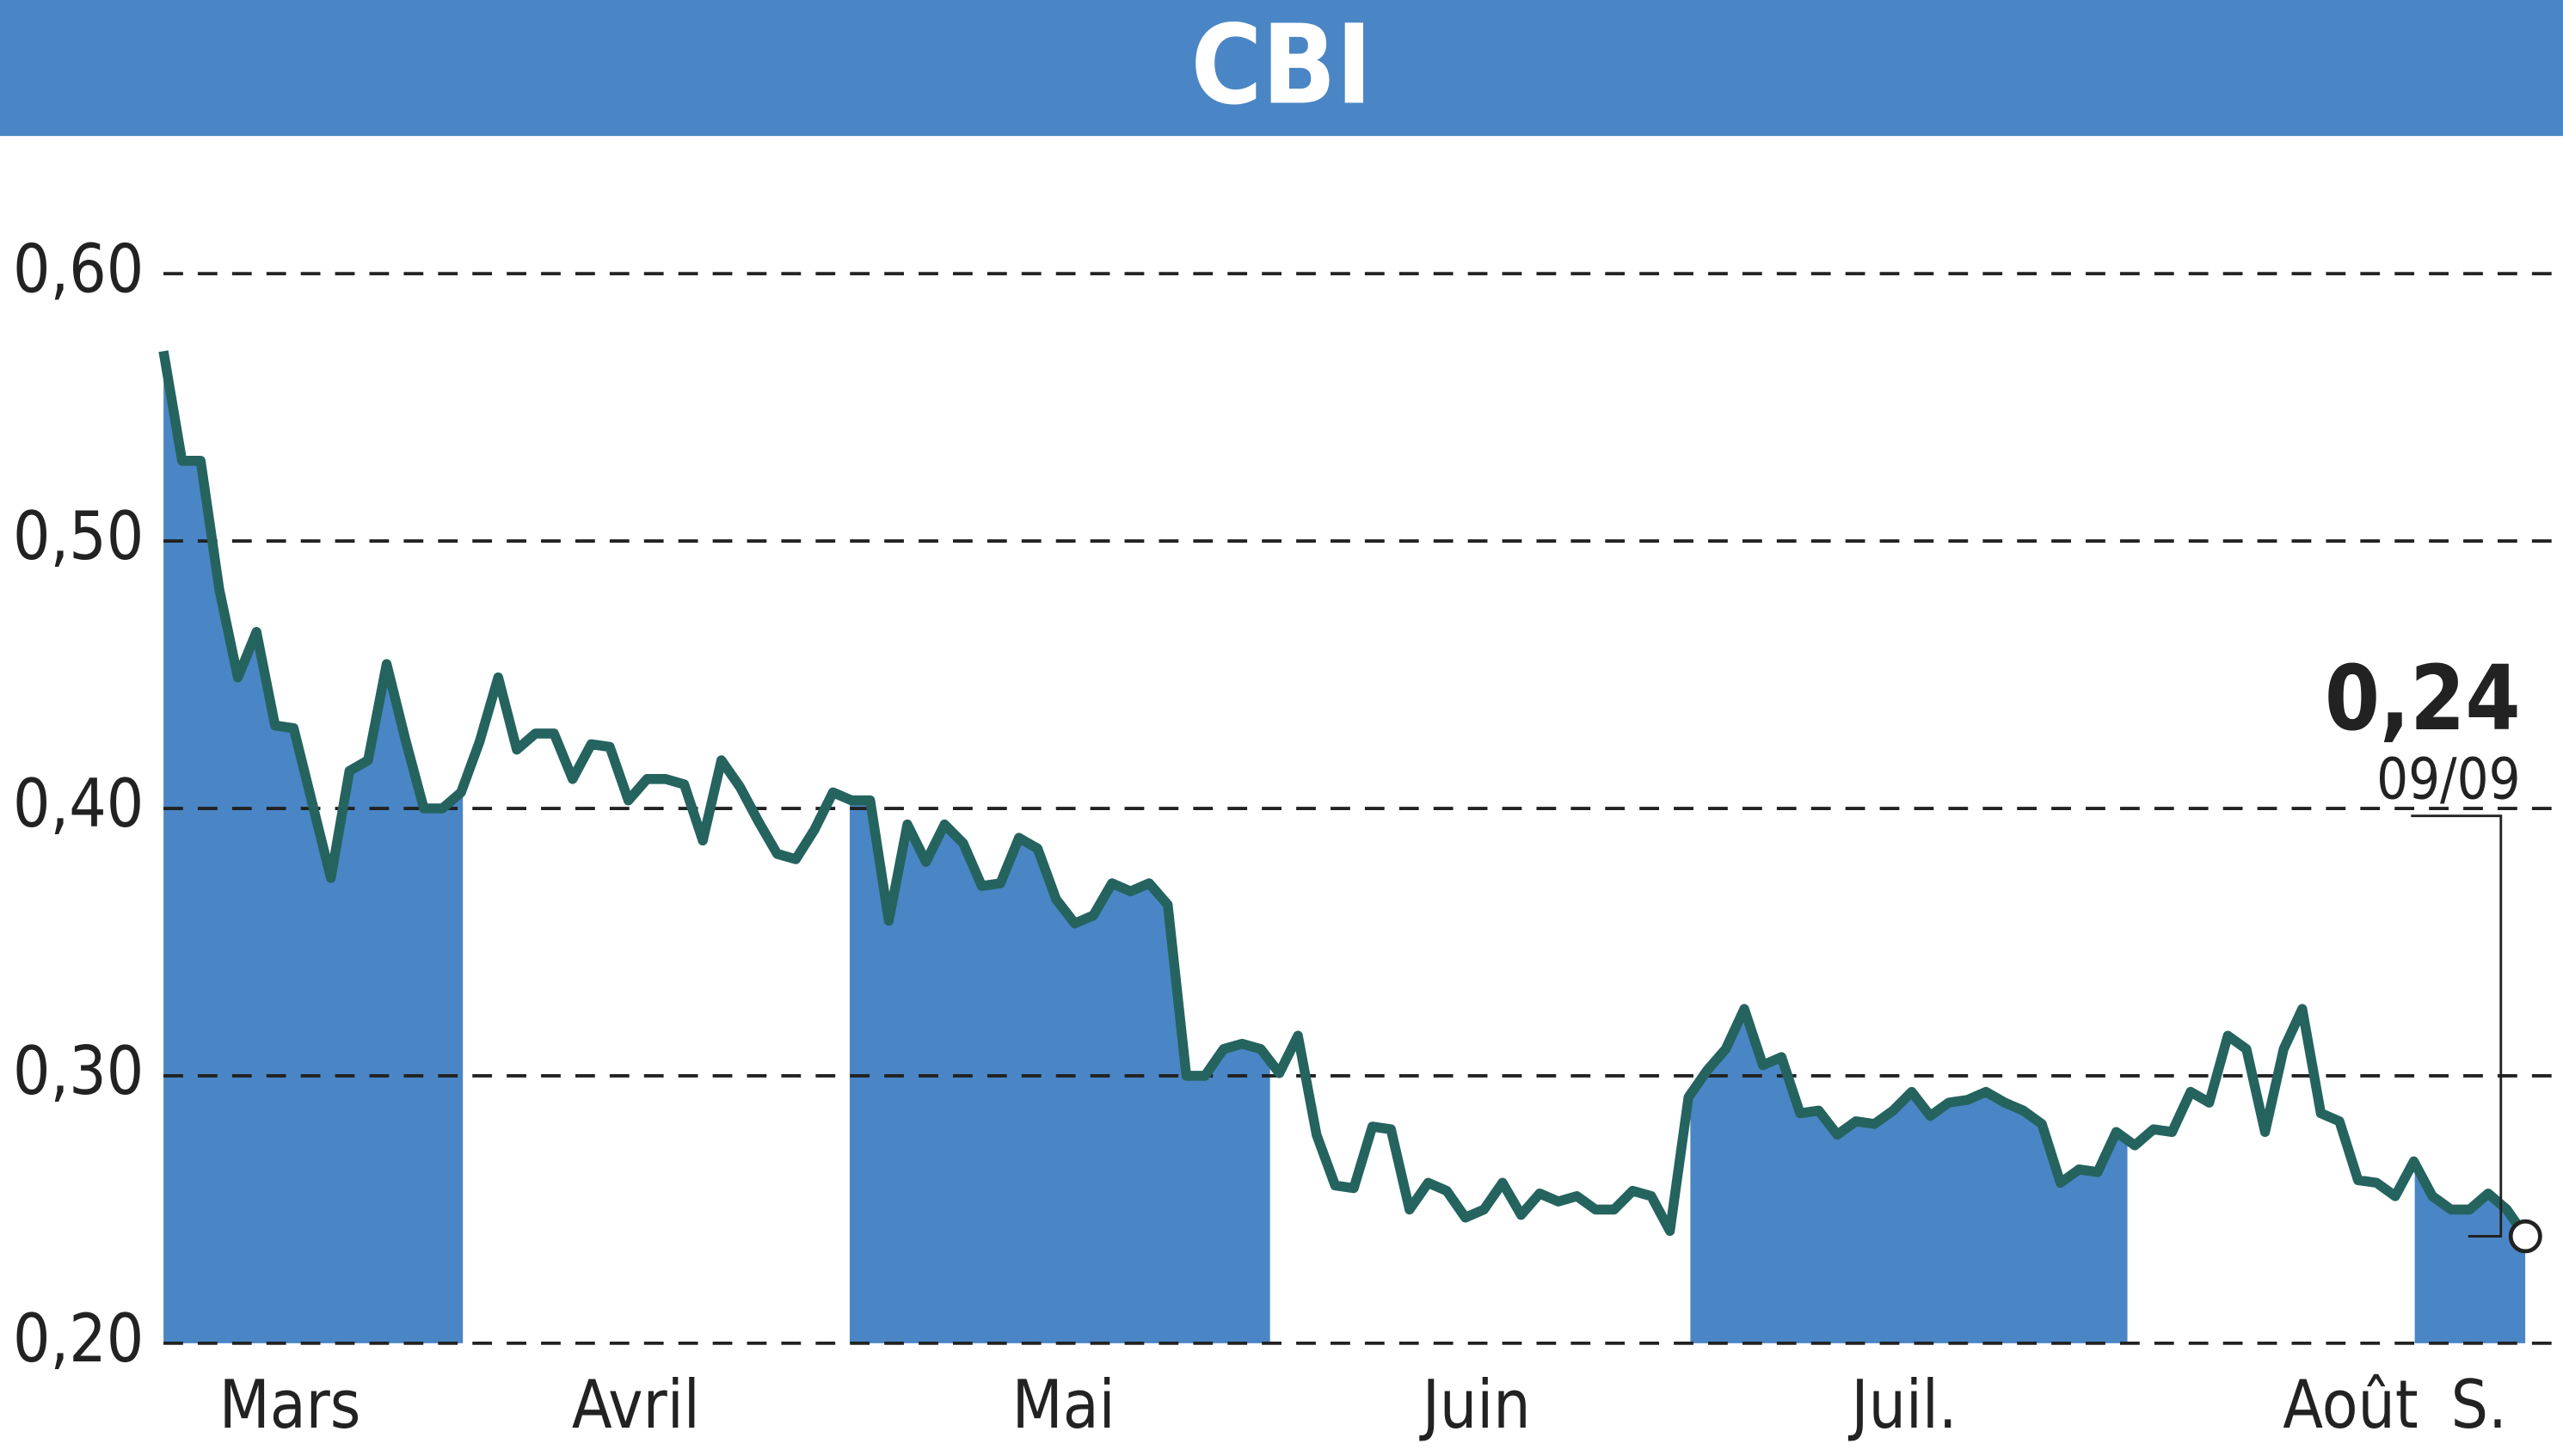 Image resolution: width=2563 pixels, height=1456 pixels. What do you see at coordinates (2479, 1406) in the screenshot?
I see `x-tick-label: S.` at bounding box center [2479, 1406].